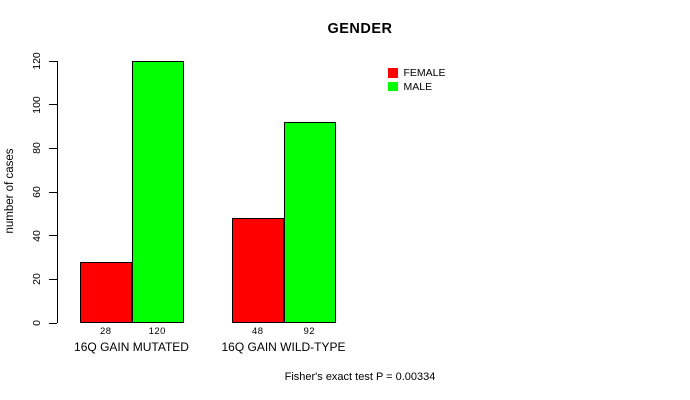 The width and height of the screenshot is (690, 400). What do you see at coordinates (258, 270) in the screenshot?
I see `bar-female-group2` at bounding box center [258, 270].